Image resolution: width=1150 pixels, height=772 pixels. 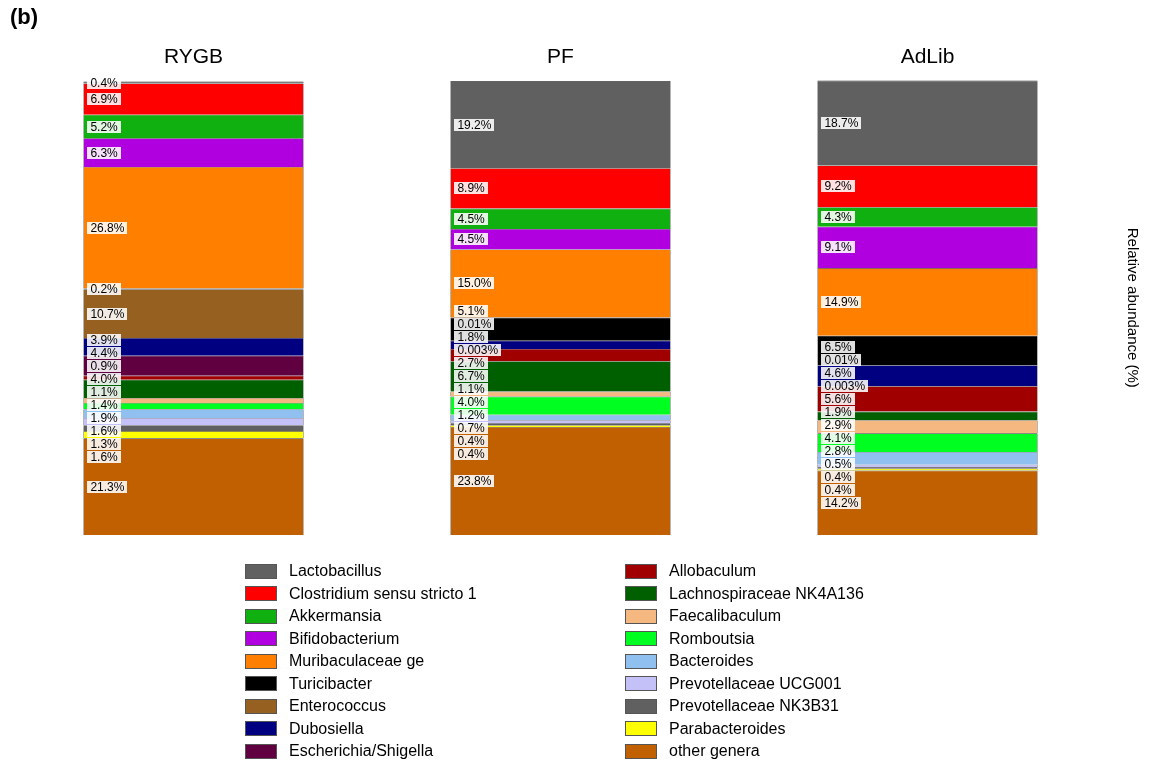 What do you see at coordinates (471, 375) in the screenshot?
I see `data-label: 6.7%` at bounding box center [471, 375].